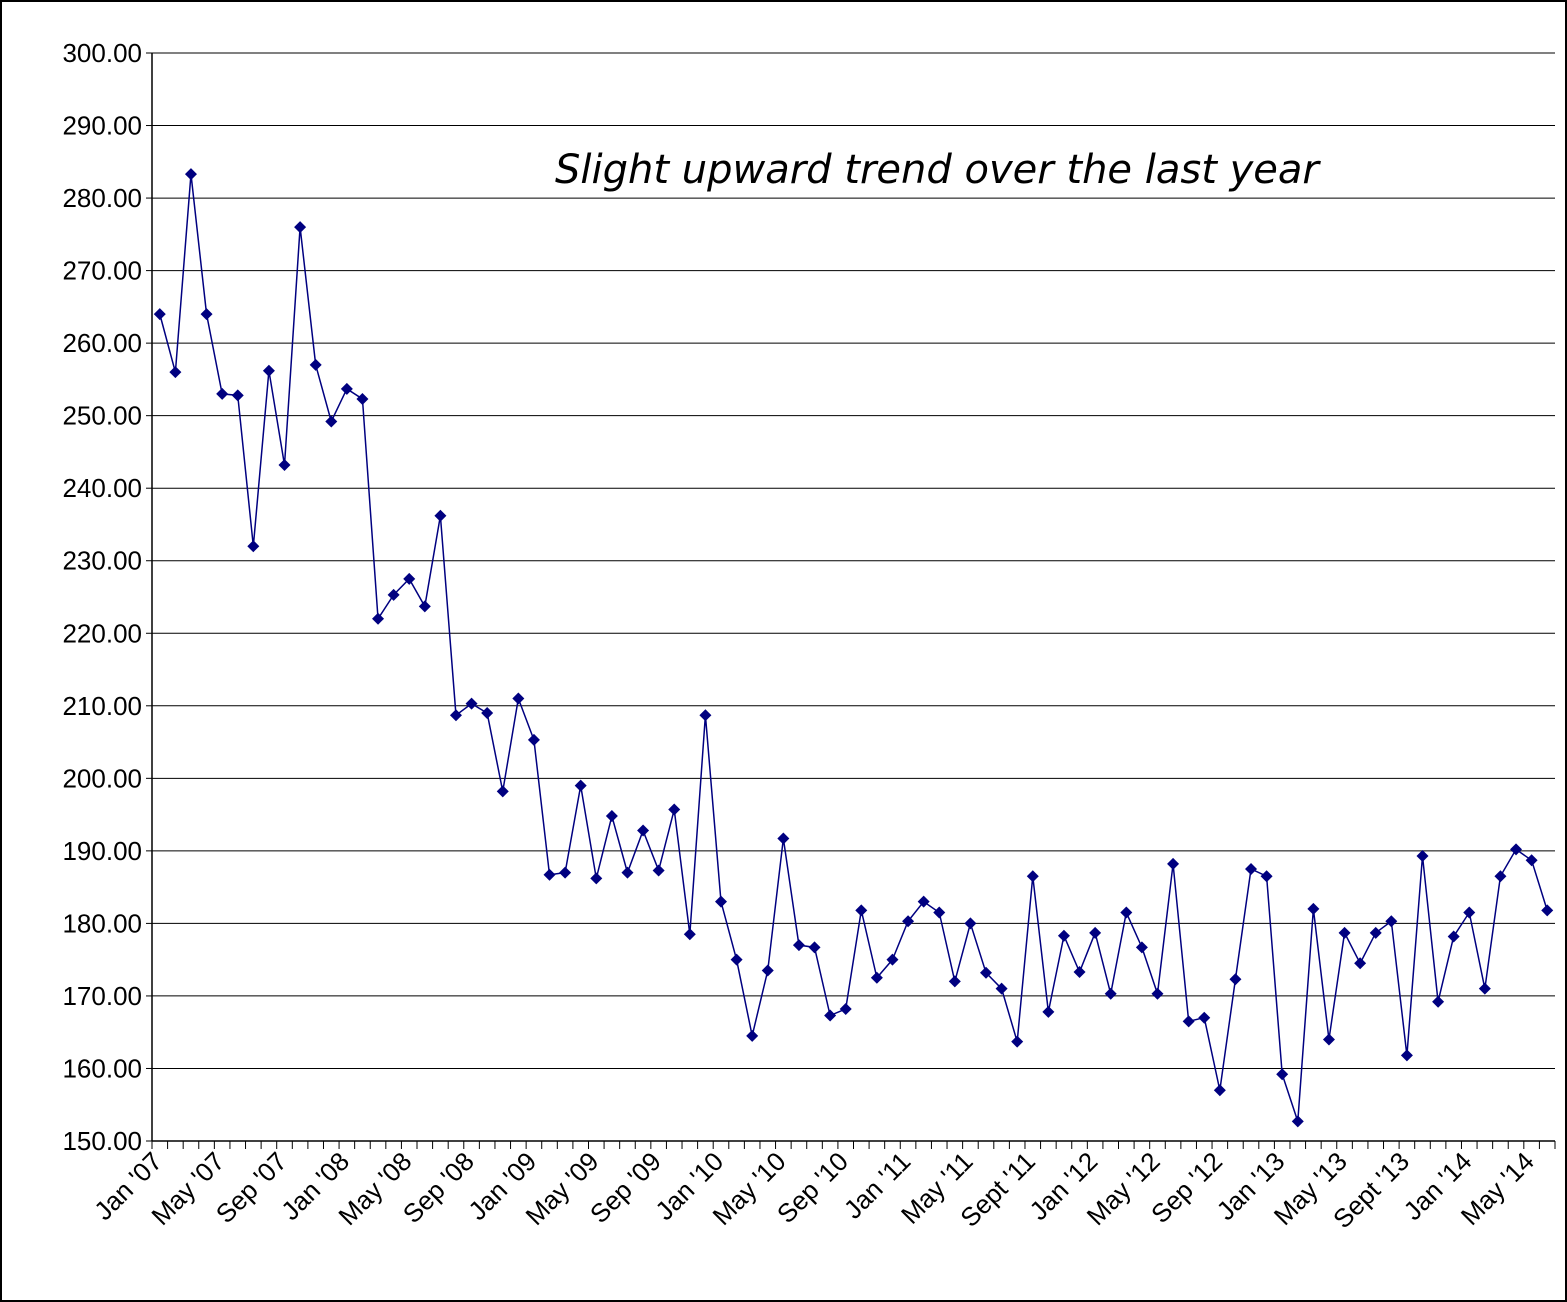 Image resolution: width=1567 pixels, height=1302 pixels. I want to click on y-tick-label: 300.00, so click(102, 53).